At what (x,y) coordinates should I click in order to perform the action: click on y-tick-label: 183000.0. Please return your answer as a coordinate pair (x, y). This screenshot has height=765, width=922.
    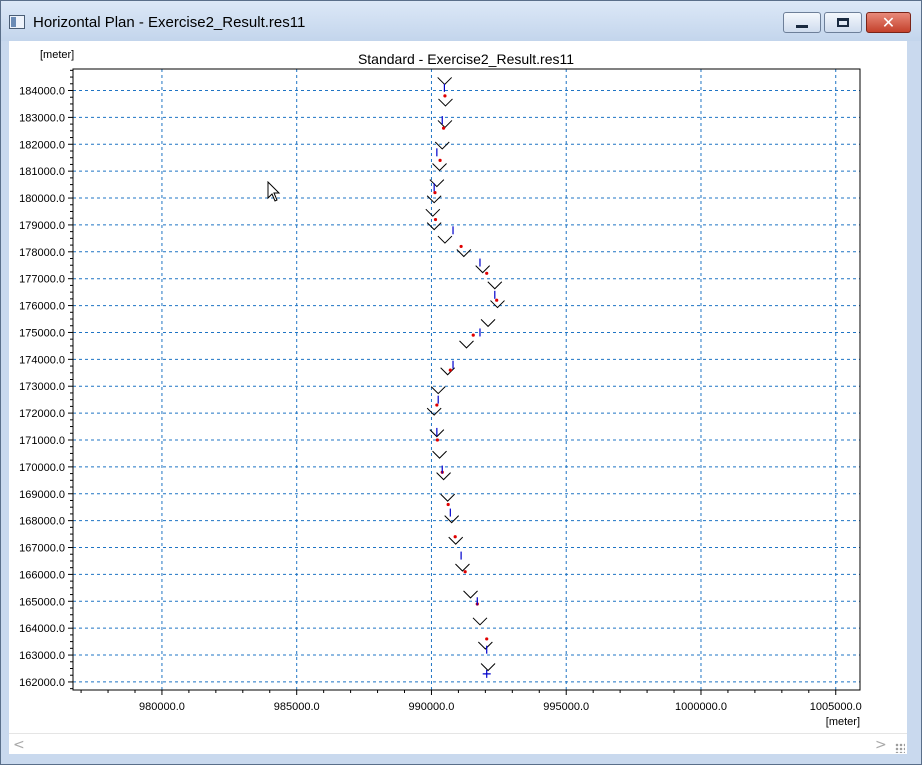
    Looking at the image, I should click on (42, 118).